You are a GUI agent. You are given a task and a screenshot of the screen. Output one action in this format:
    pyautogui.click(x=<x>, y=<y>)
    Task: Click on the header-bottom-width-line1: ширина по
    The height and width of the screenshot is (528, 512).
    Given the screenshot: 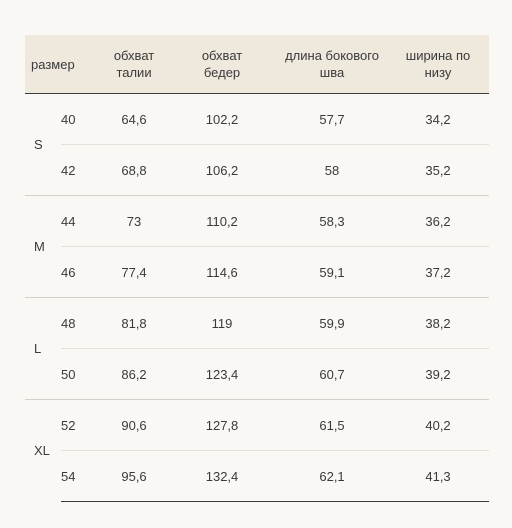 What is the action you would take?
    pyautogui.click(x=438, y=55)
    